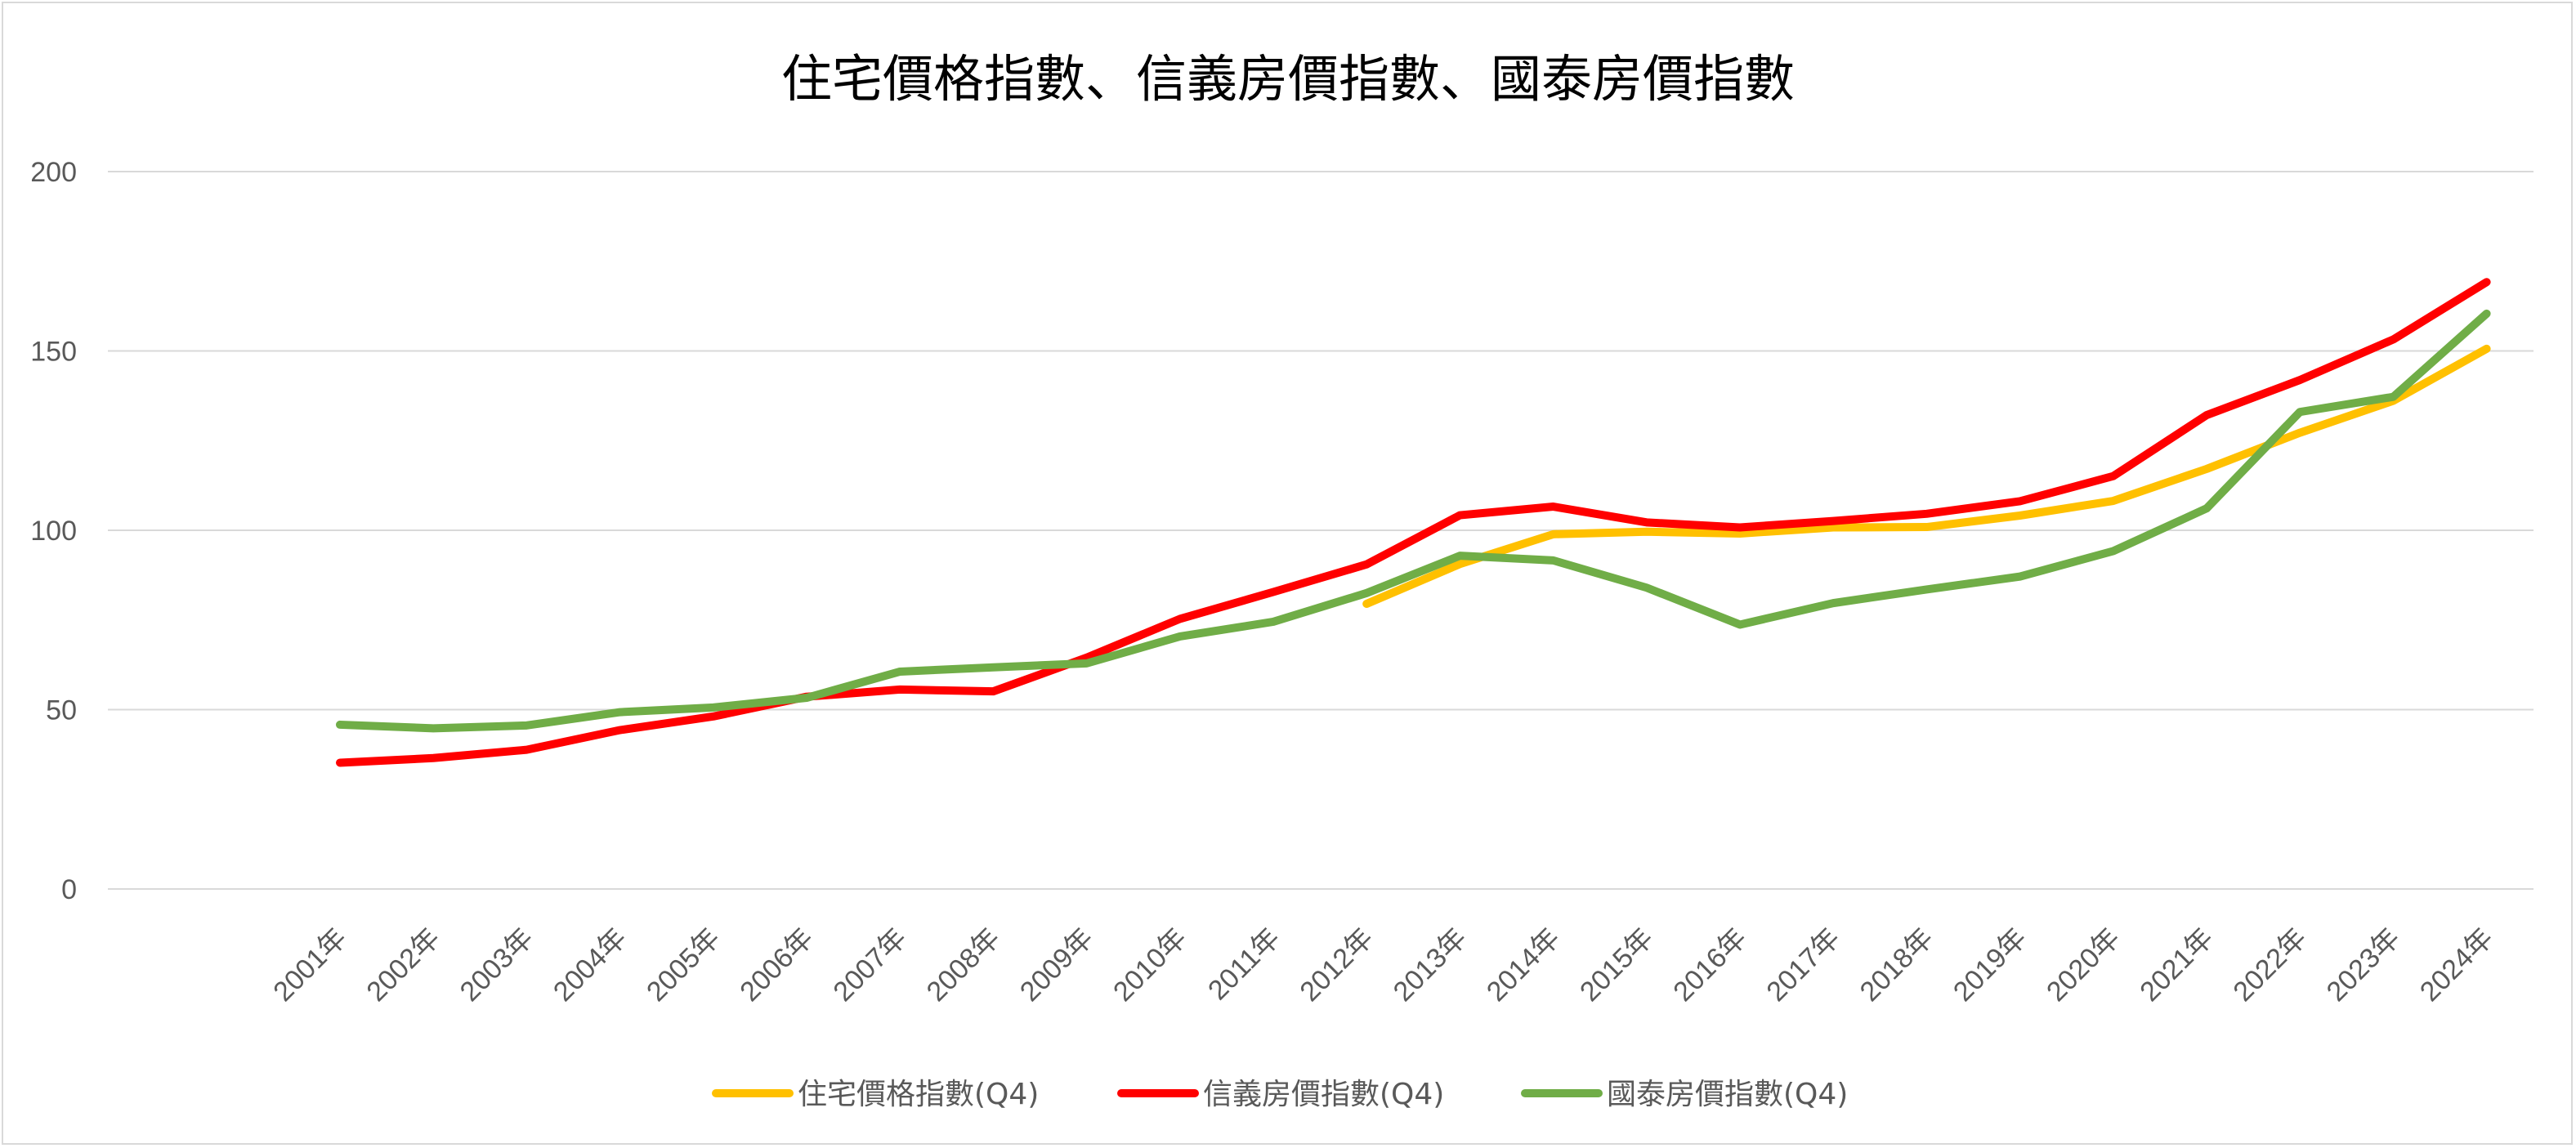 The width and height of the screenshot is (2576, 1148). I want to click on y-tick-label: 150, so click(54, 352).